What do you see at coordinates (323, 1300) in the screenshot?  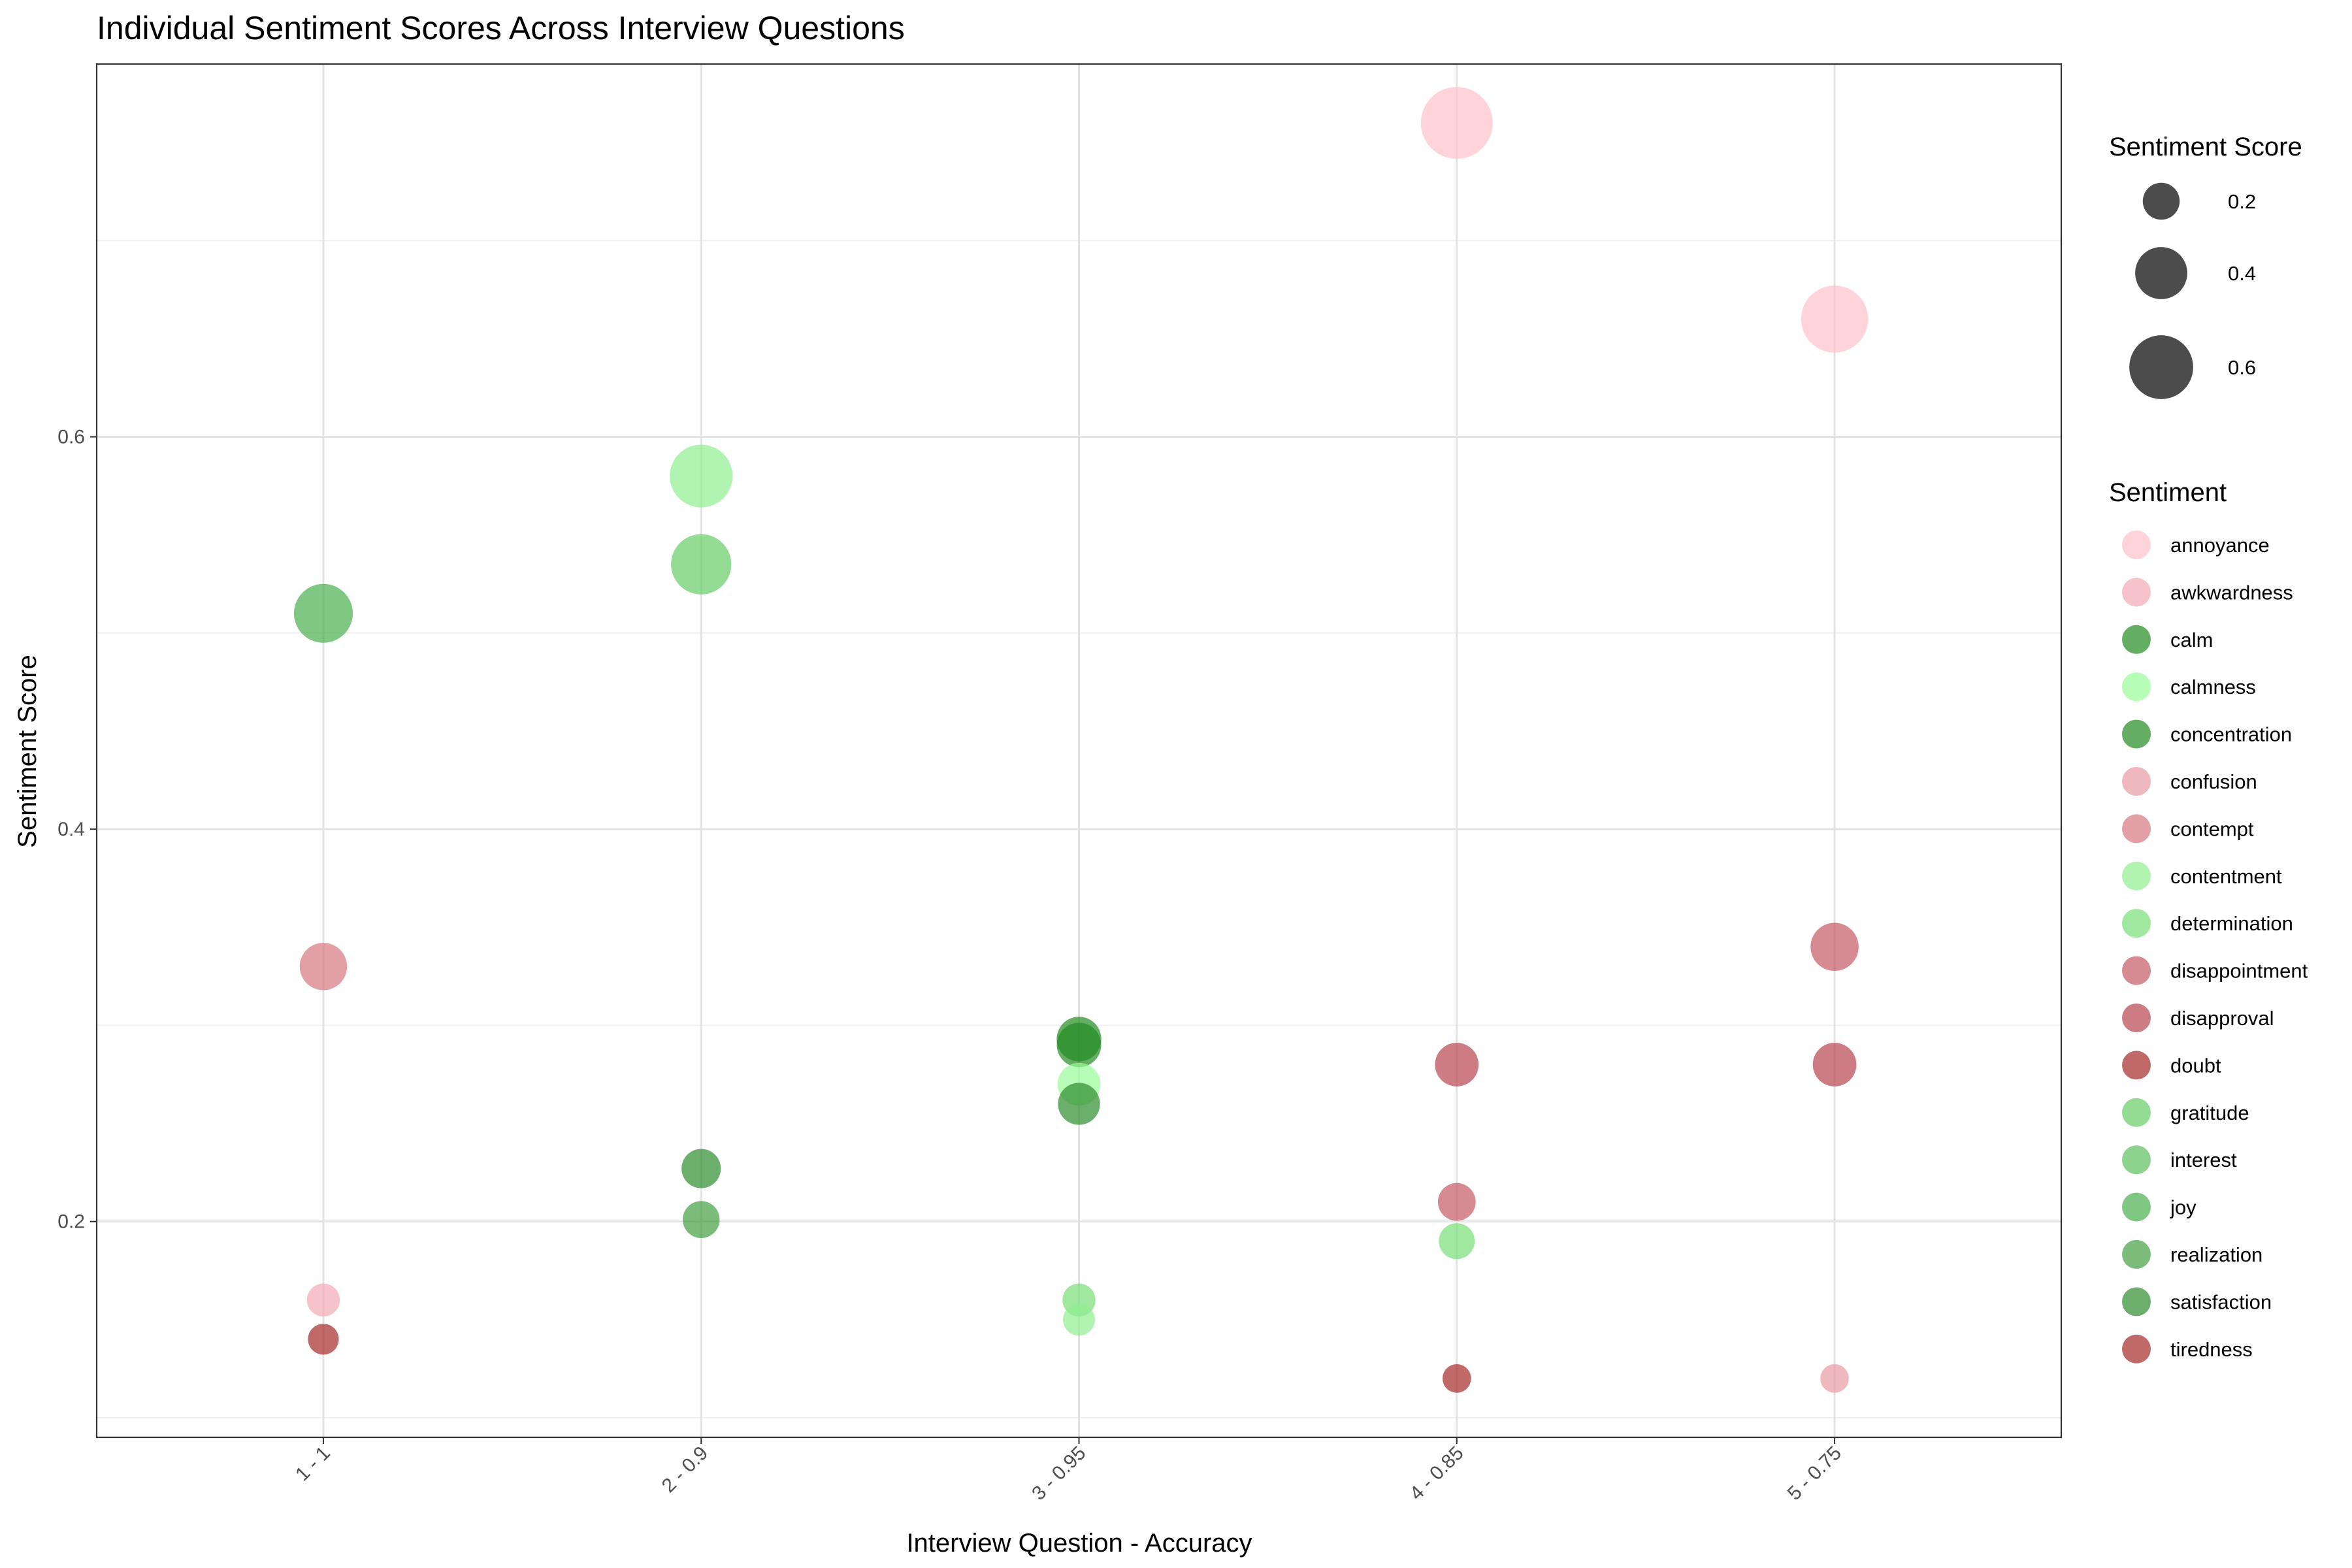 I see `point-awkwardness` at bounding box center [323, 1300].